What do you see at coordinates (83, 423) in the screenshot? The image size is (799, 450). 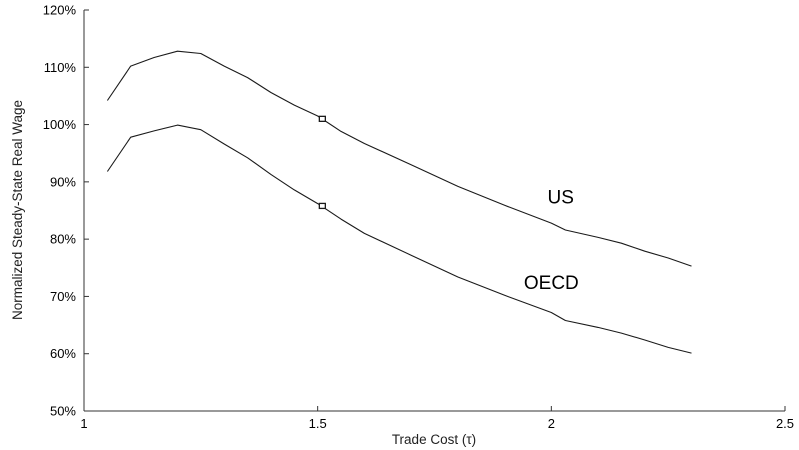 I see `x-tick-label: 1` at bounding box center [83, 423].